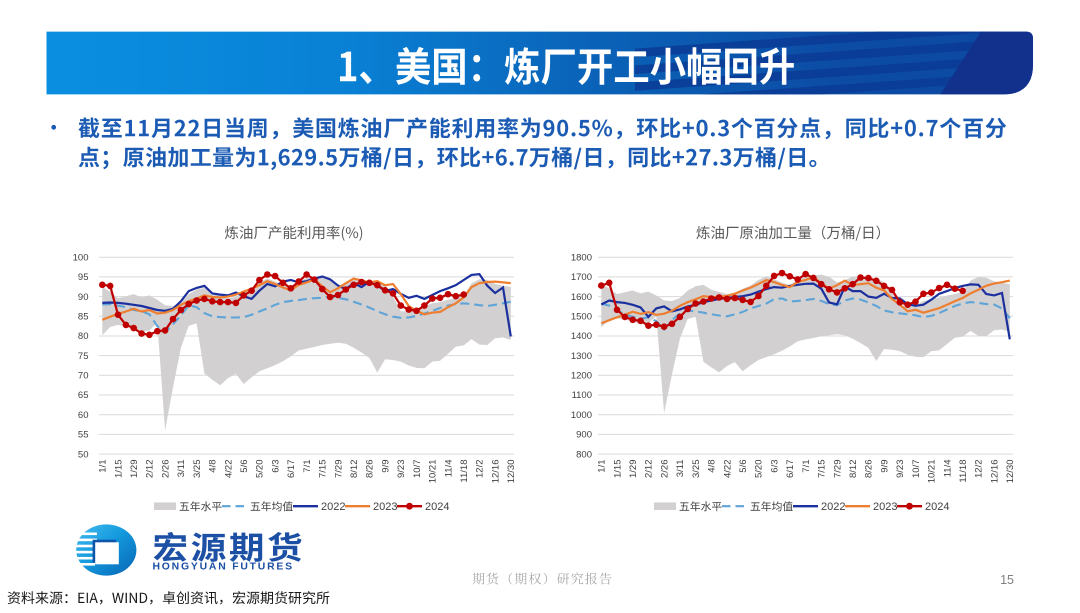  Describe the element at coordinates (83, 454) in the screenshot. I see `svg-text: 50` at that location.